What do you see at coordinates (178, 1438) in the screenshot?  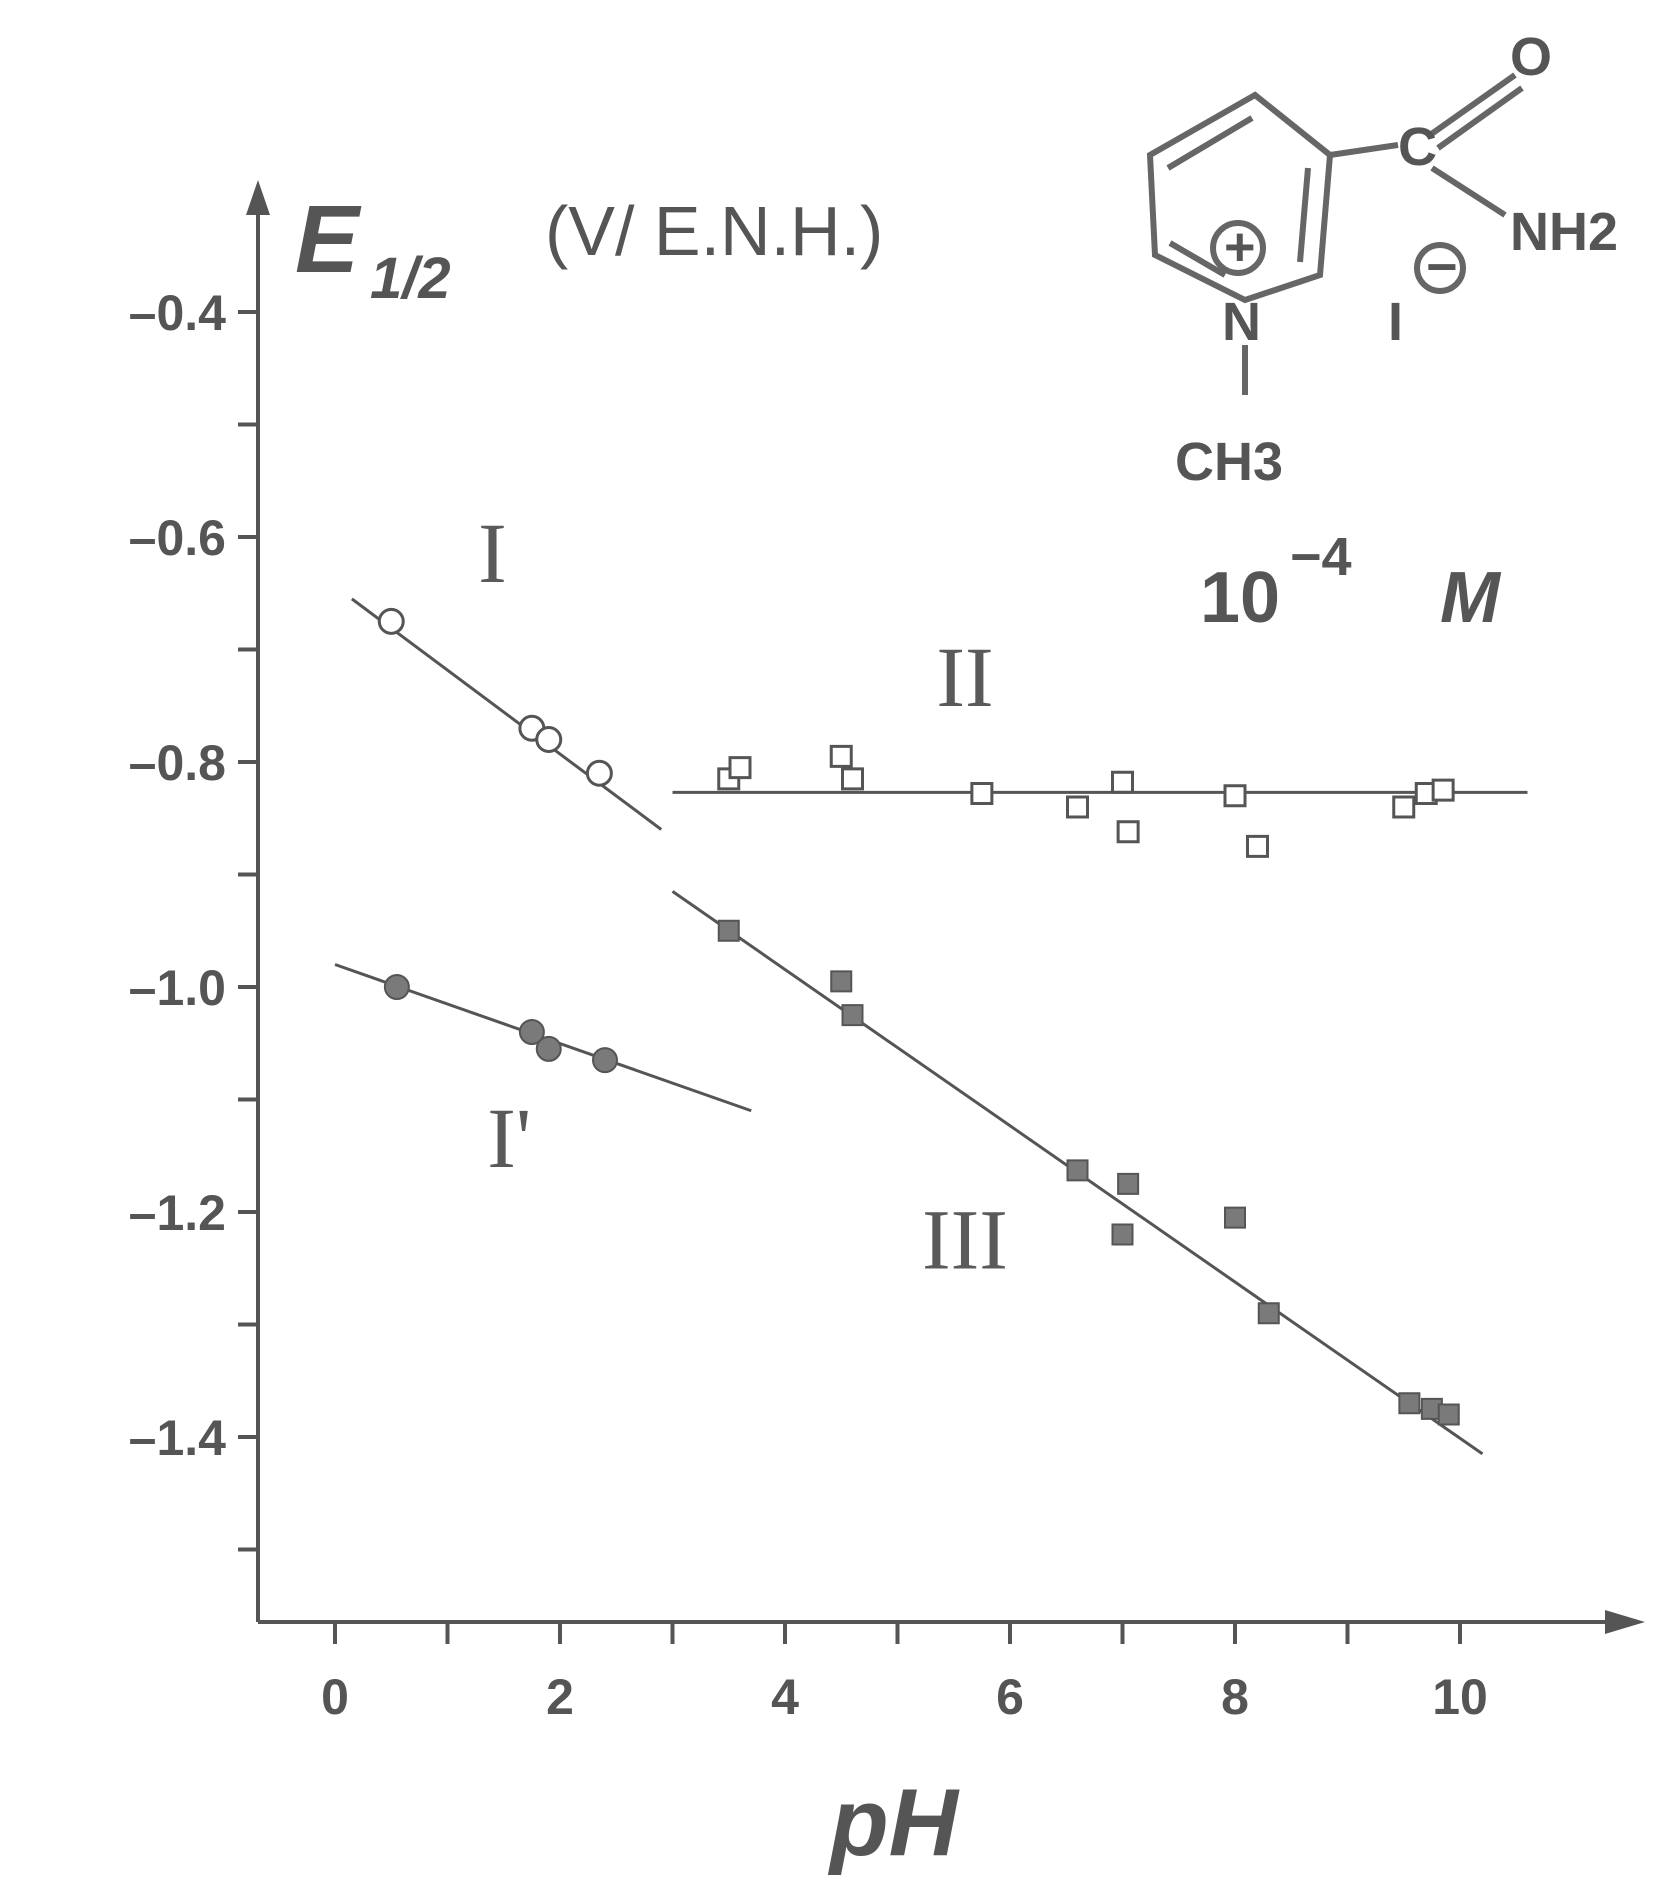 I see `y-tick-label: –1.4` at bounding box center [178, 1438].